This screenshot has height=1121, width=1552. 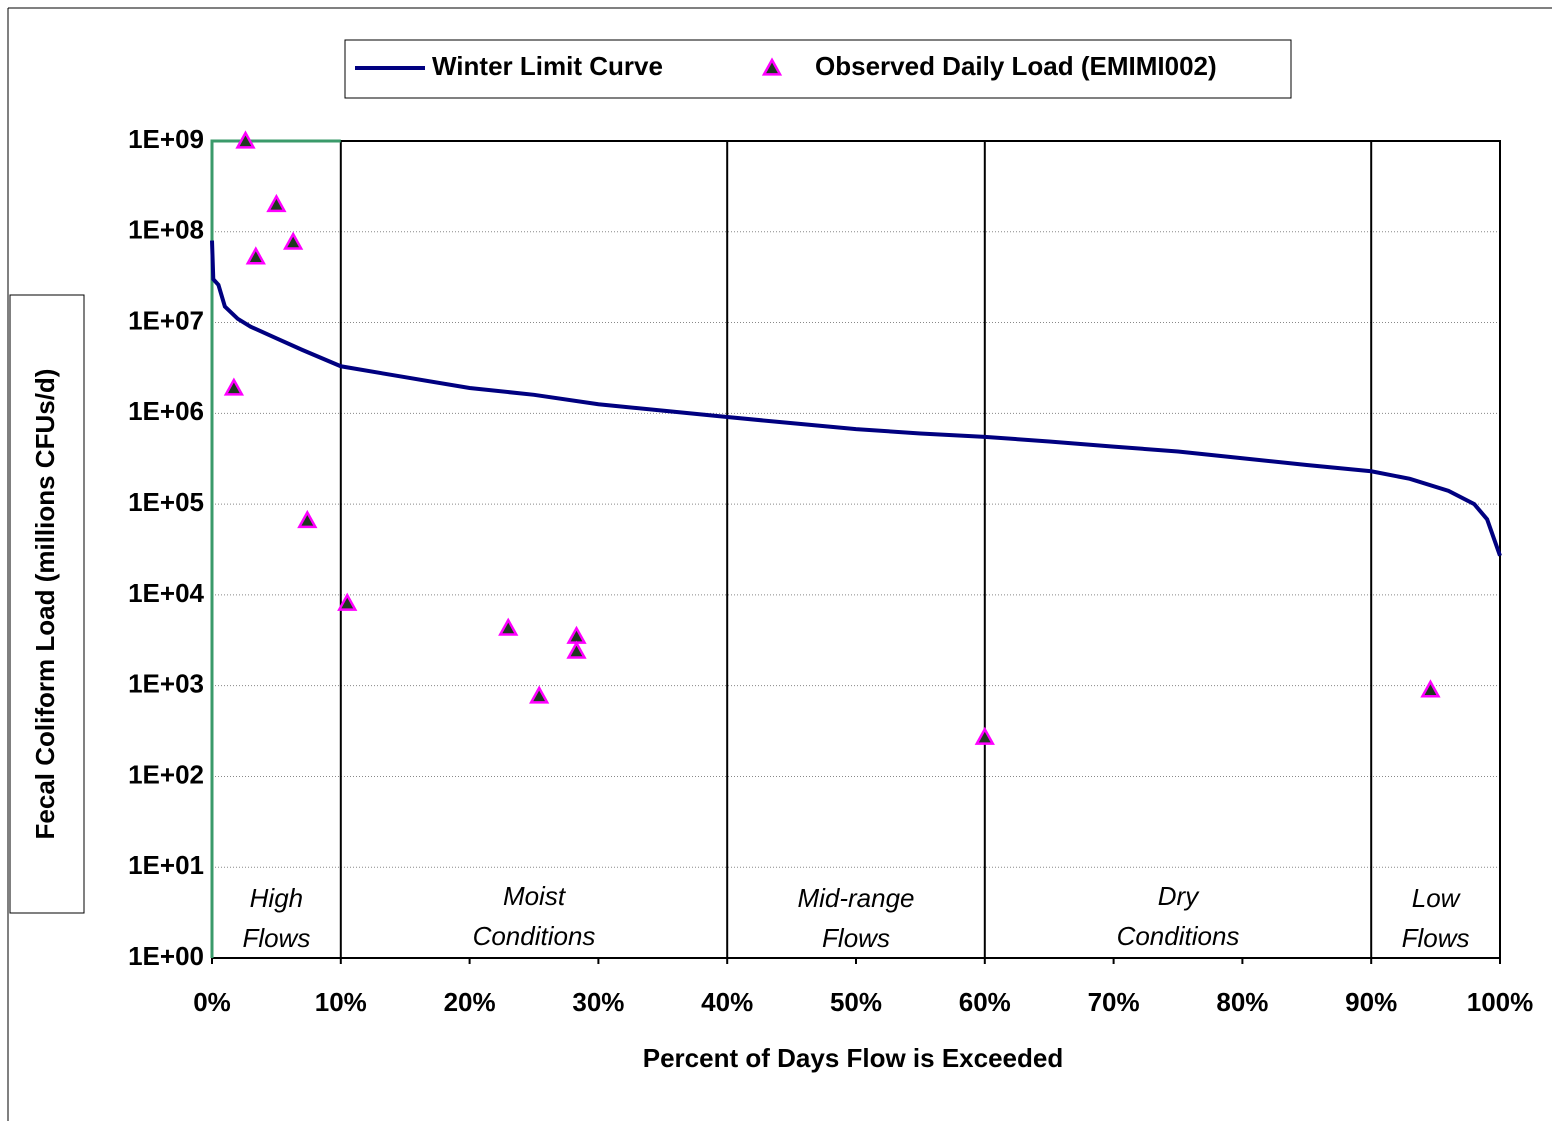 What do you see at coordinates (853, 1058) in the screenshot?
I see `x-axis-label: Percent of Days Flow is Exceeded` at bounding box center [853, 1058].